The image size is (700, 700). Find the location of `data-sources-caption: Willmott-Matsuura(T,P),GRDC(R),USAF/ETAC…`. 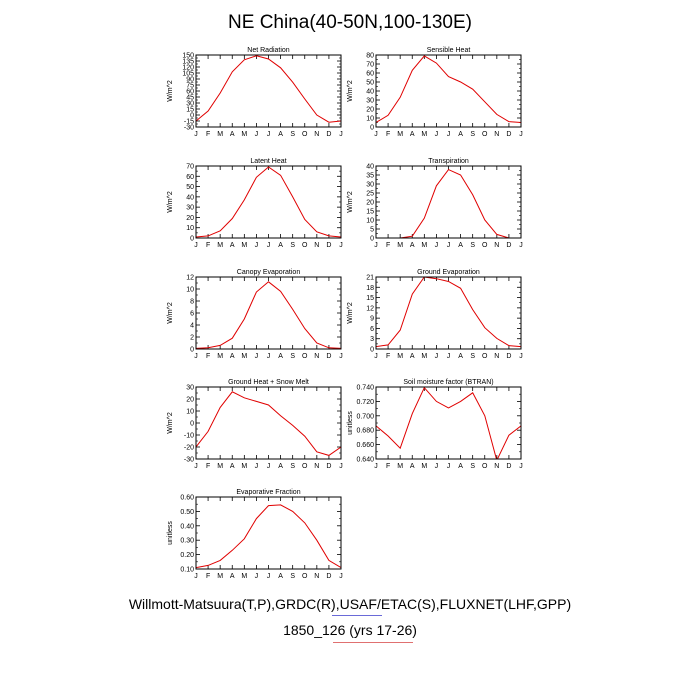

data-sources-caption: Willmott-Matsuura(T,P),GRDC(R),USAF/ETAC… is located at coordinates (350, 604).